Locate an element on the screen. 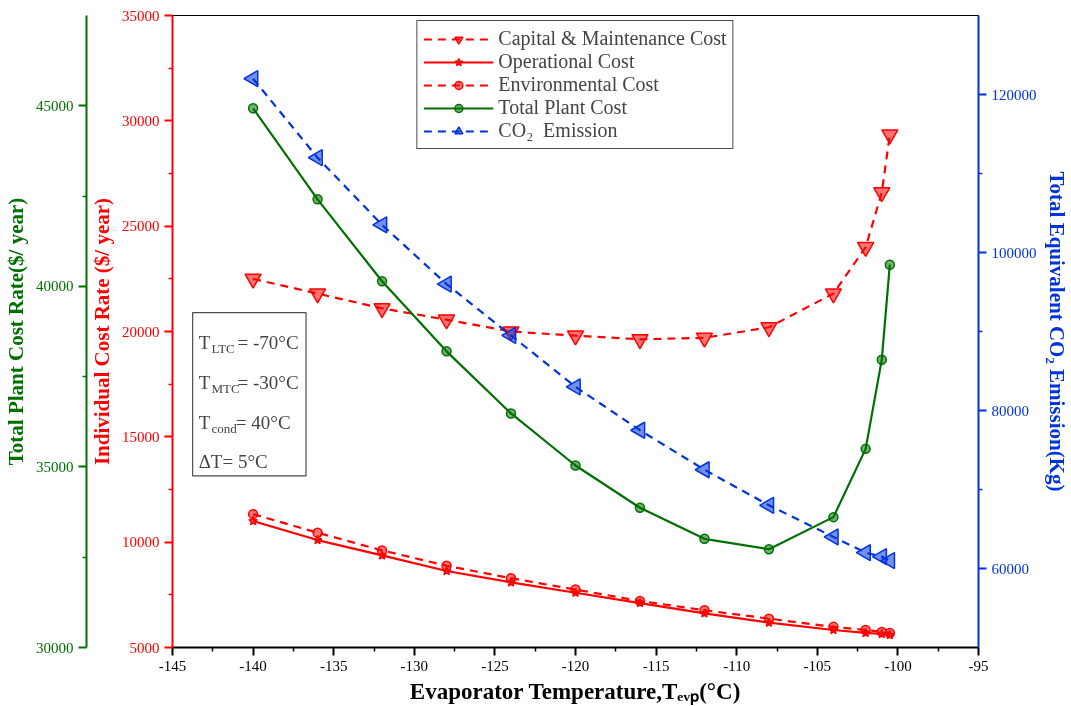 Image resolution: width=1071 pixels, height=706 pixels. y-tick-label: 35000 is located at coordinates (141, 15).